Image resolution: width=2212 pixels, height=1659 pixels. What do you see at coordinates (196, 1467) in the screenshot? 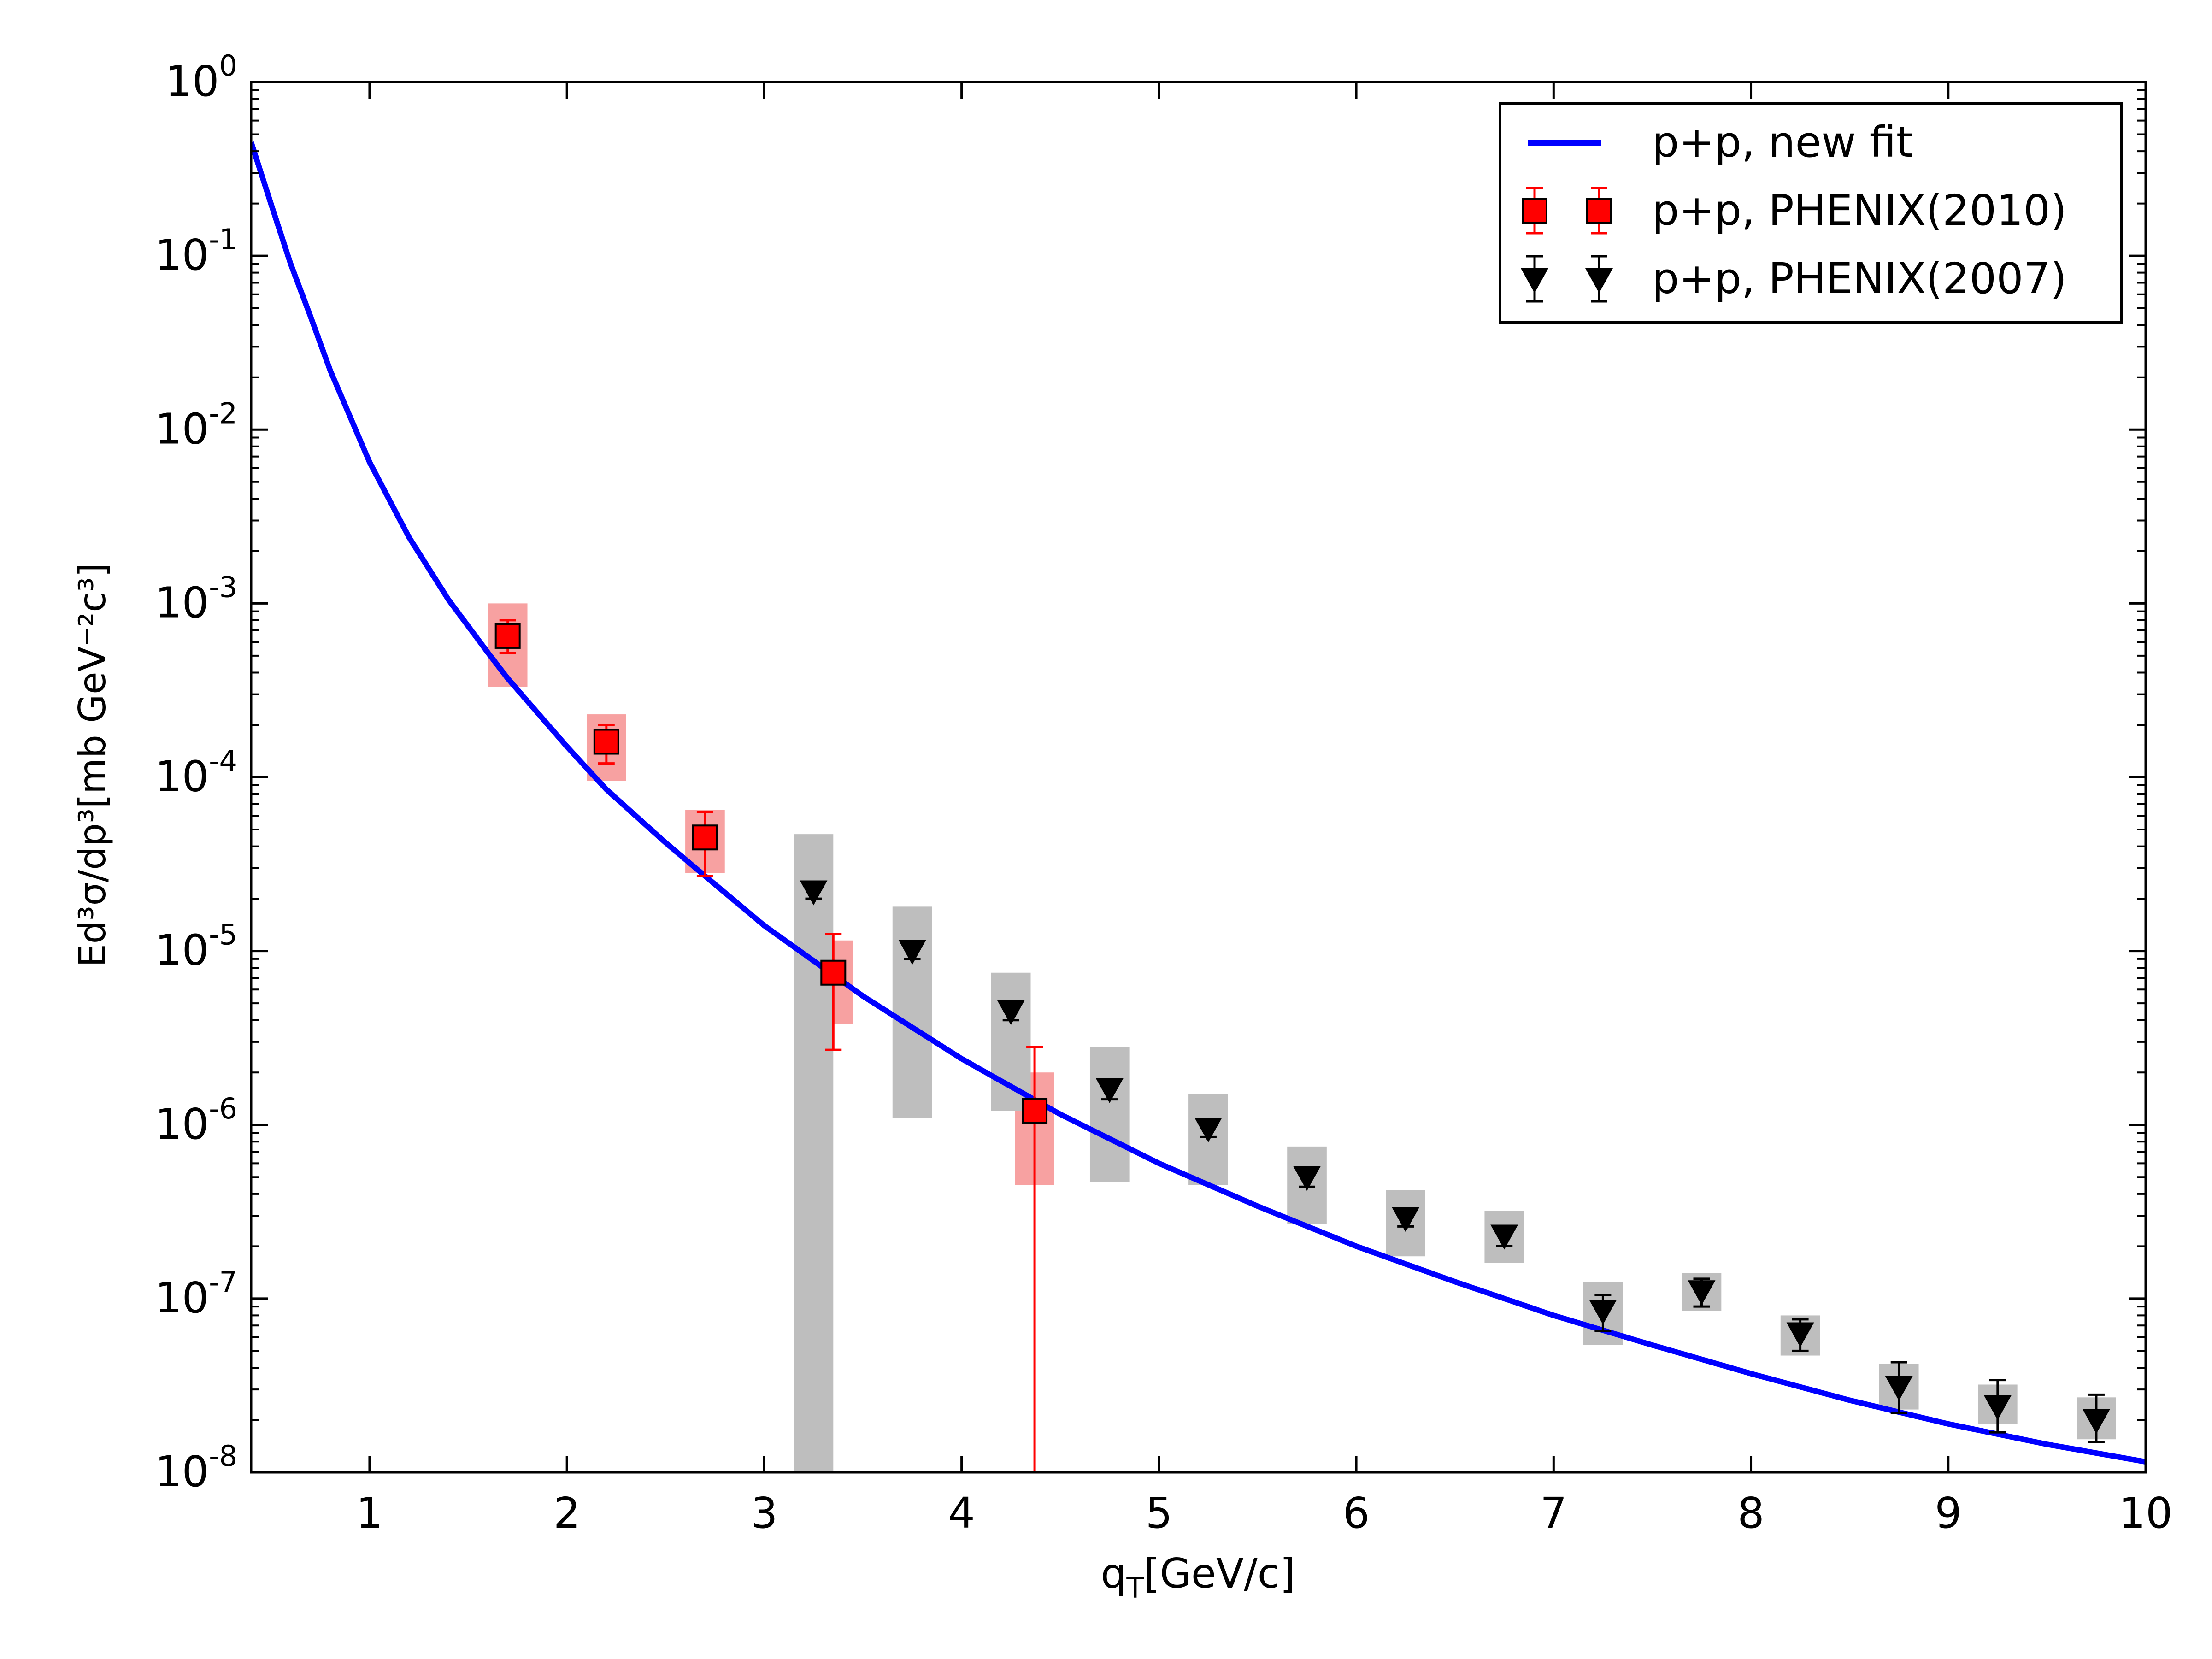
I see `y-tick-label: 10⁻⁸` at bounding box center [196, 1467].